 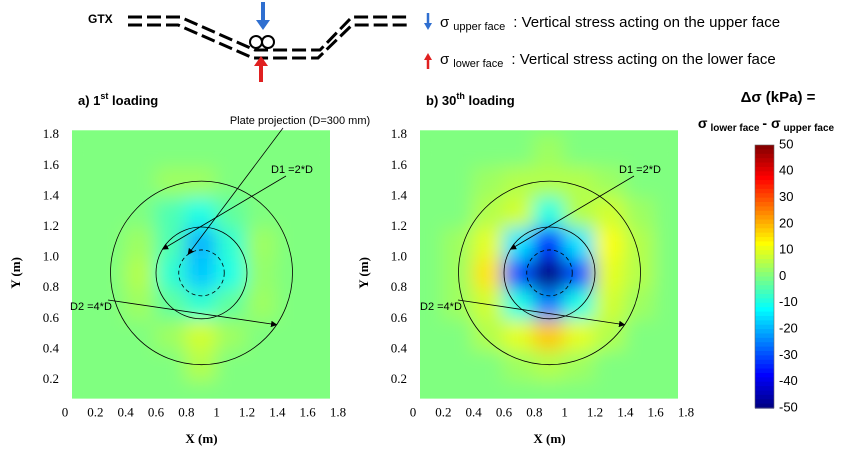 I want to click on colorbar-tick-label: -40, so click(x=788, y=380).